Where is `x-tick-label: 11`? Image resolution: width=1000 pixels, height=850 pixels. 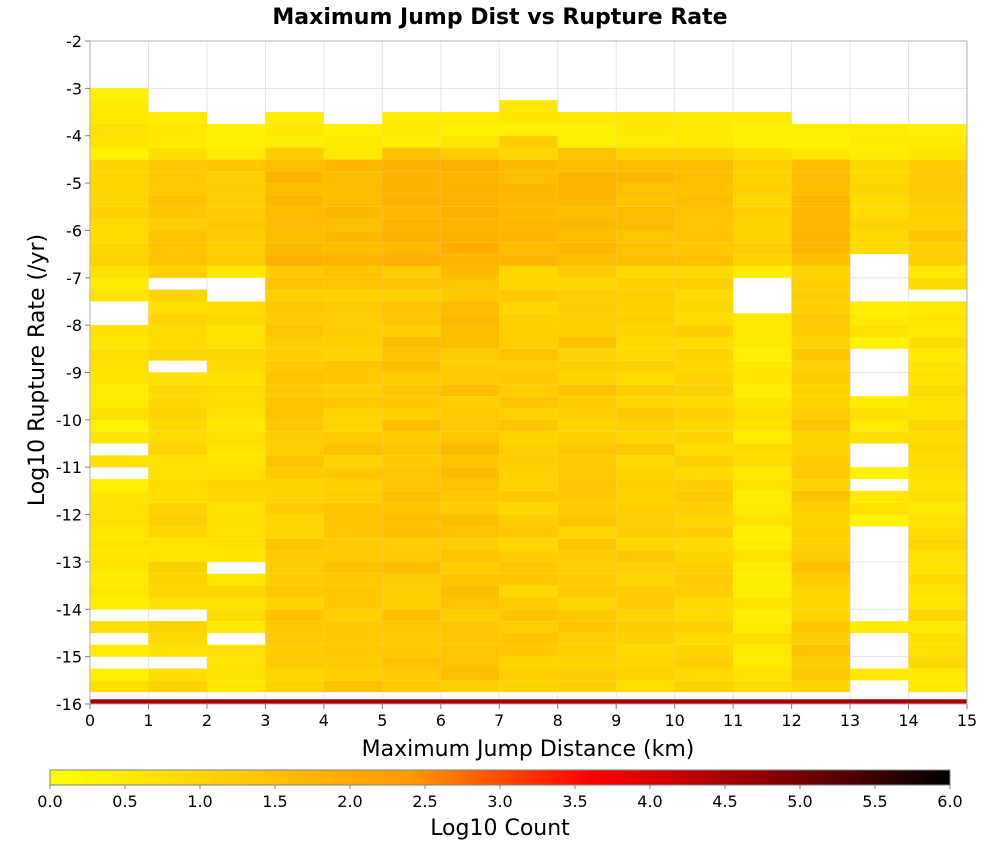 x-tick-label: 11 is located at coordinates (733, 720).